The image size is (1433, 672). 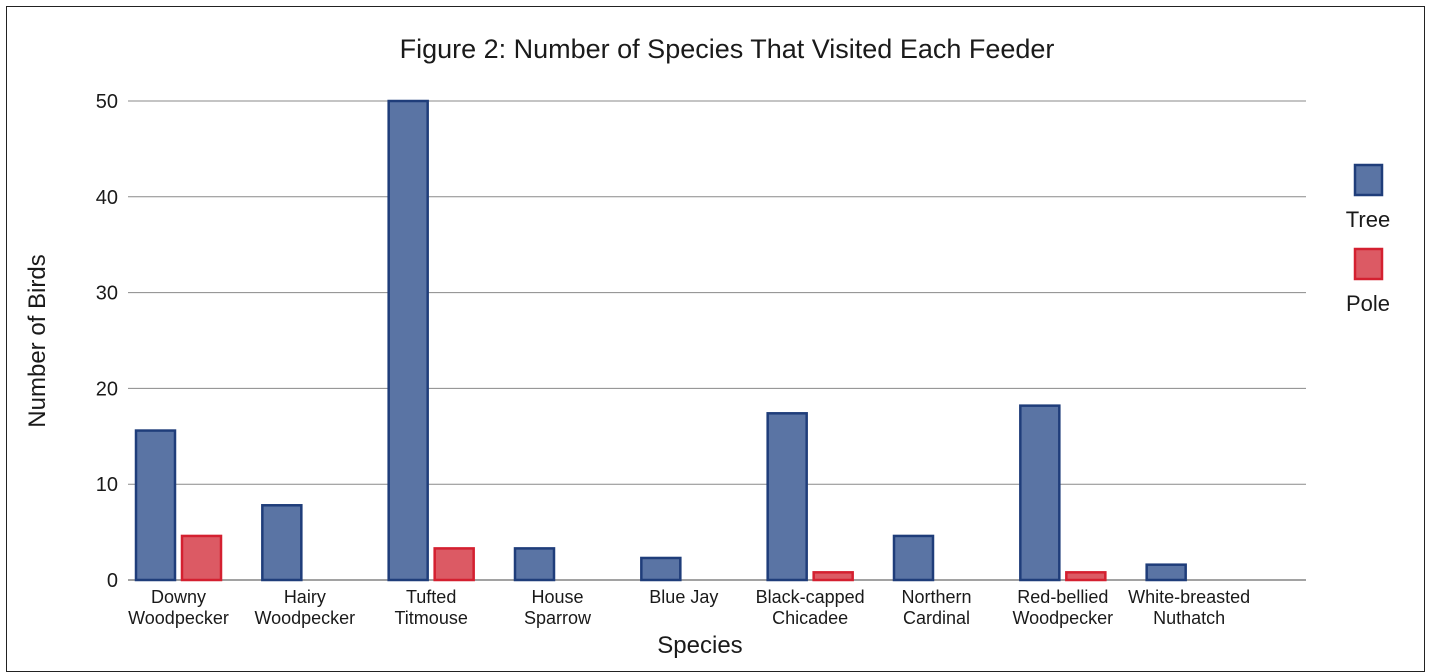 What do you see at coordinates (699, 645) in the screenshot?
I see `x-axis-label: Species` at bounding box center [699, 645].